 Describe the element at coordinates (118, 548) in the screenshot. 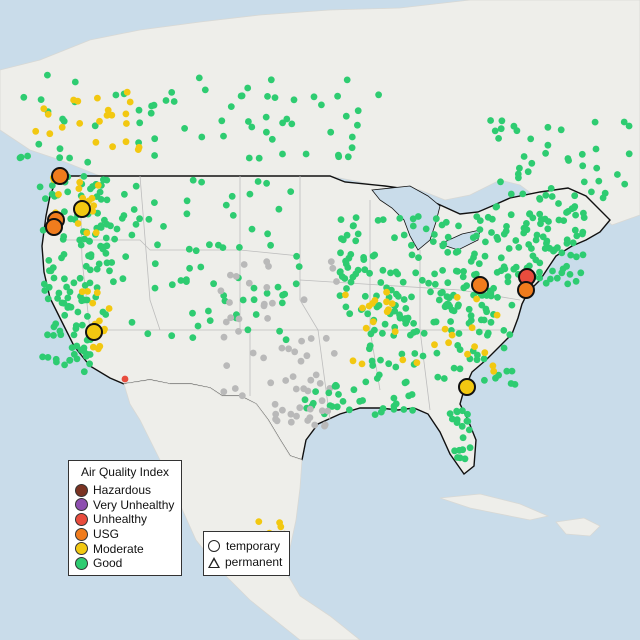

I see `legend-label: Moderate` at that location.